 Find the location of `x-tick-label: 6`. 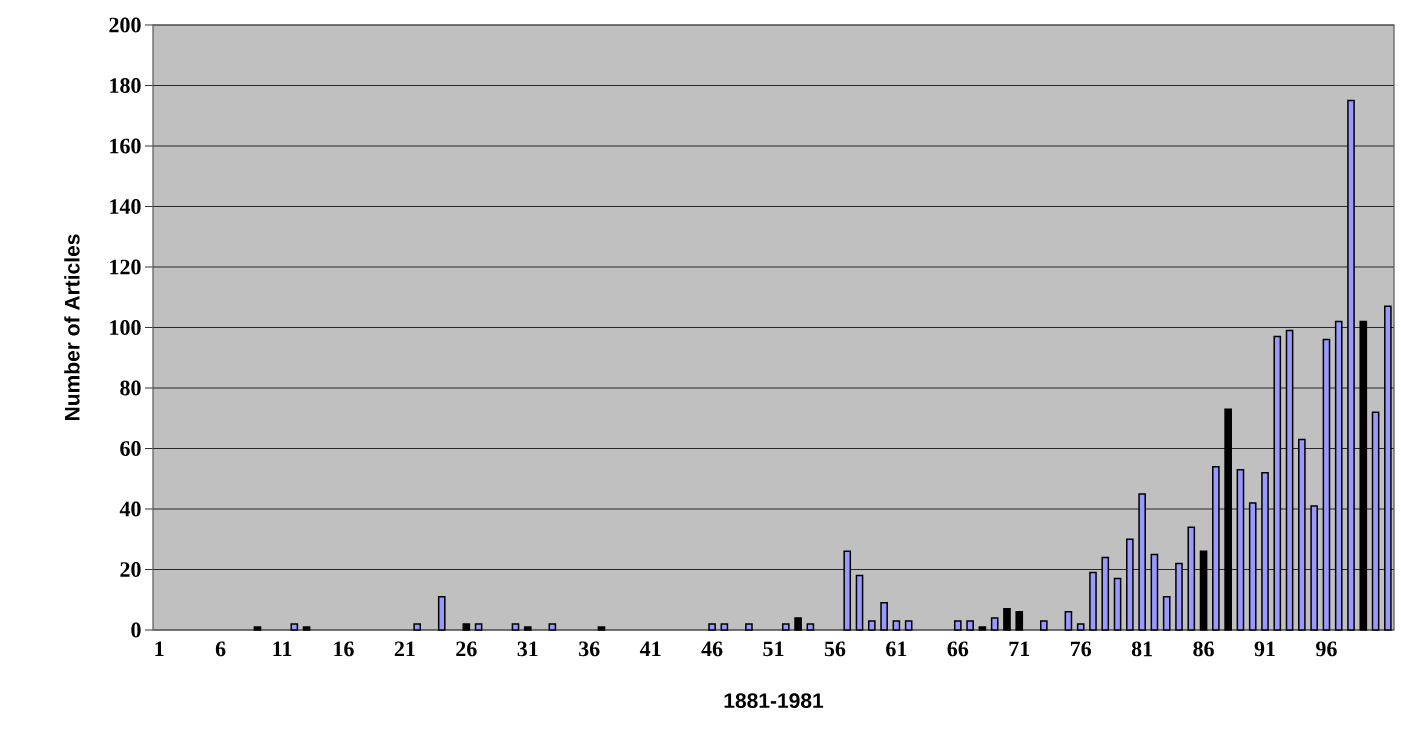

x-tick-label: 6 is located at coordinates (220, 649).